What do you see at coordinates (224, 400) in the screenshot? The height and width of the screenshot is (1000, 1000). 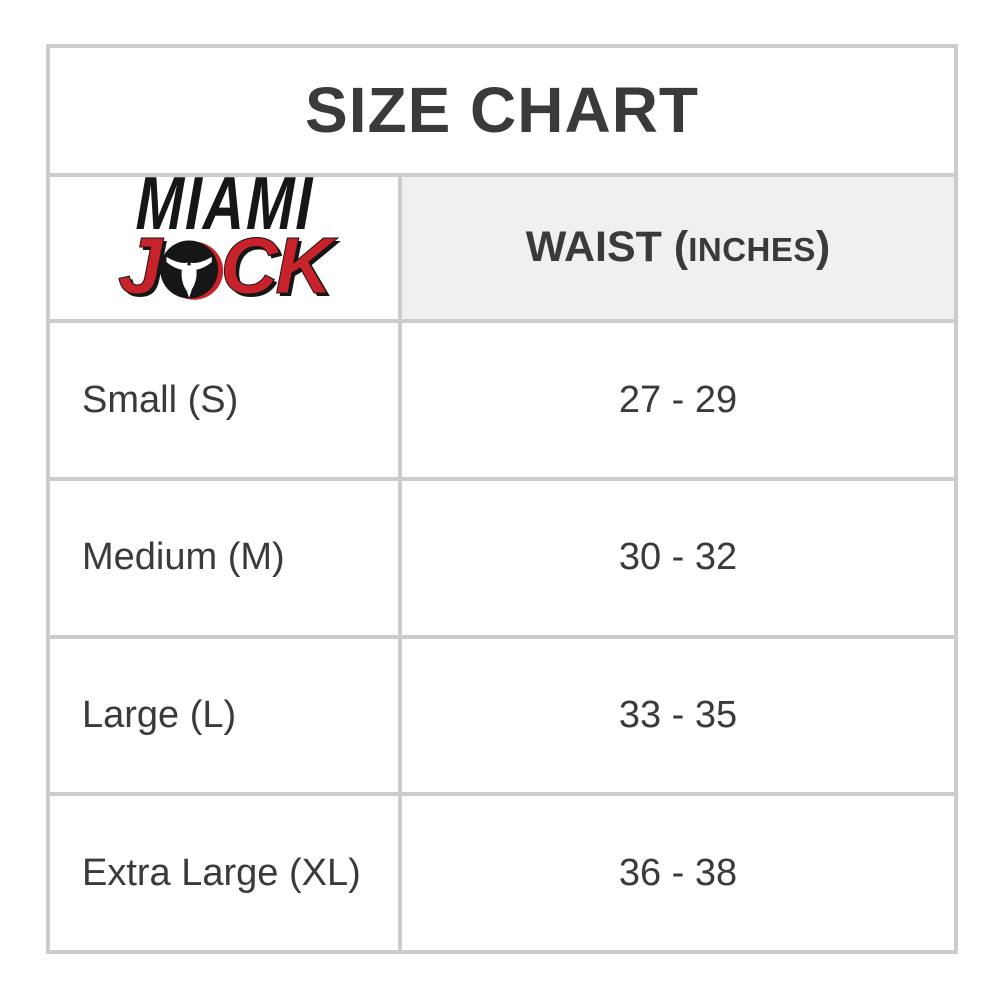 I see `size-cell: Small (S)` at bounding box center [224, 400].